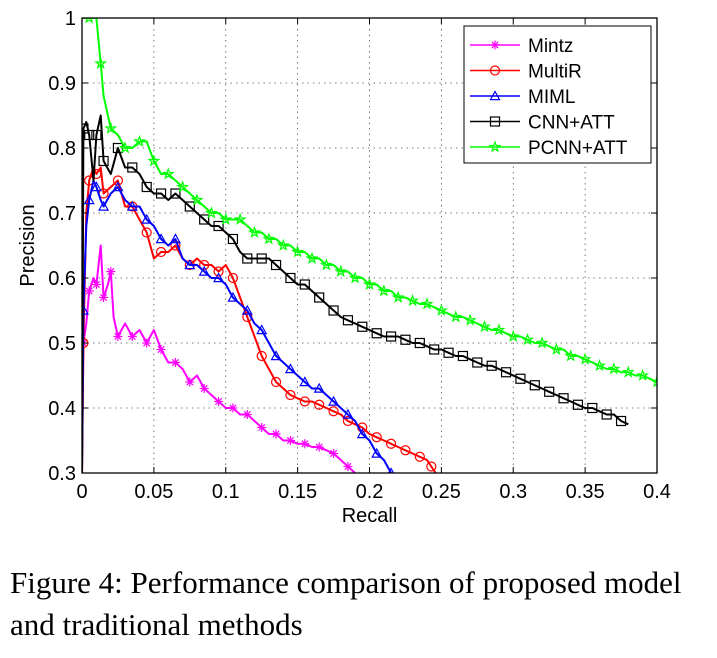 The image size is (717, 658). I want to click on x-axis-label: Recall, so click(370, 516).